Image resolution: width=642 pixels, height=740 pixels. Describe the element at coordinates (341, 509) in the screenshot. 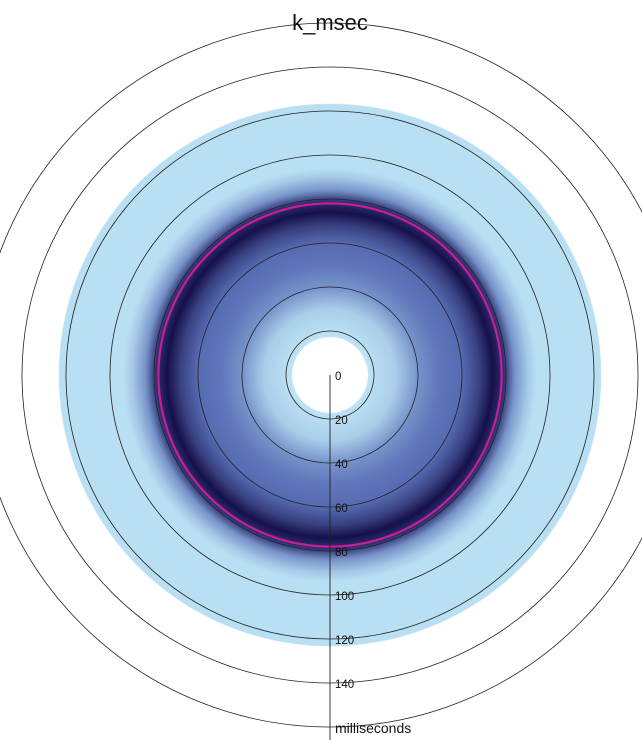

I see `tick-label-60: 60` at that location.